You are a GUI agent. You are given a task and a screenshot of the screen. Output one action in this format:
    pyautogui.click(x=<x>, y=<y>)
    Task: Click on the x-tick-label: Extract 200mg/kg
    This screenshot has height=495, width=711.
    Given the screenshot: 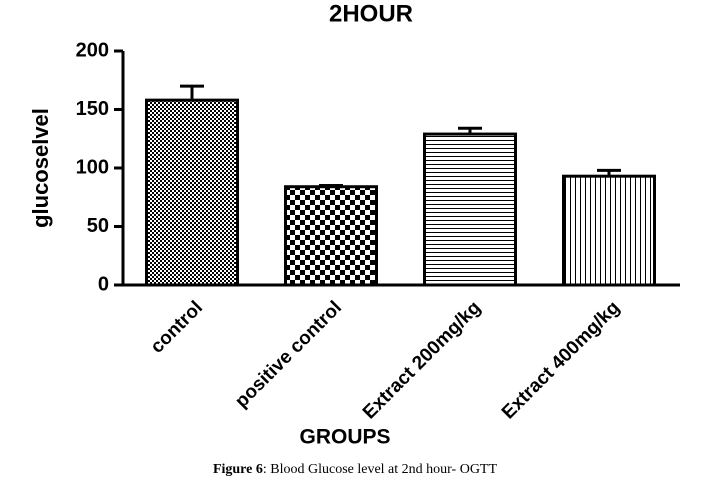 What is the action you would take?
    pyautogui.click(x=422, y=360)
    